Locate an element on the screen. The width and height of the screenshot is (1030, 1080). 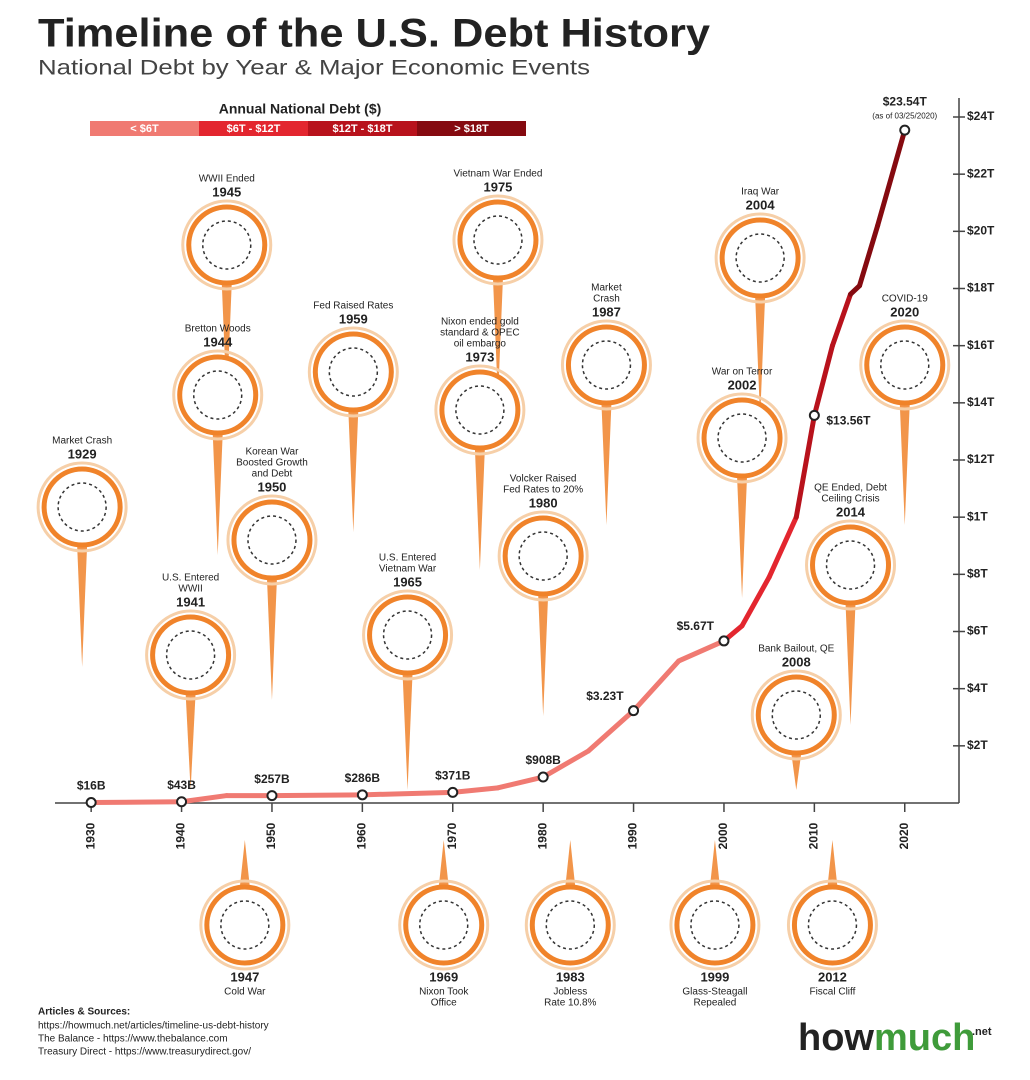
y-tick-label: $4T is located at coordinates (977, 688).